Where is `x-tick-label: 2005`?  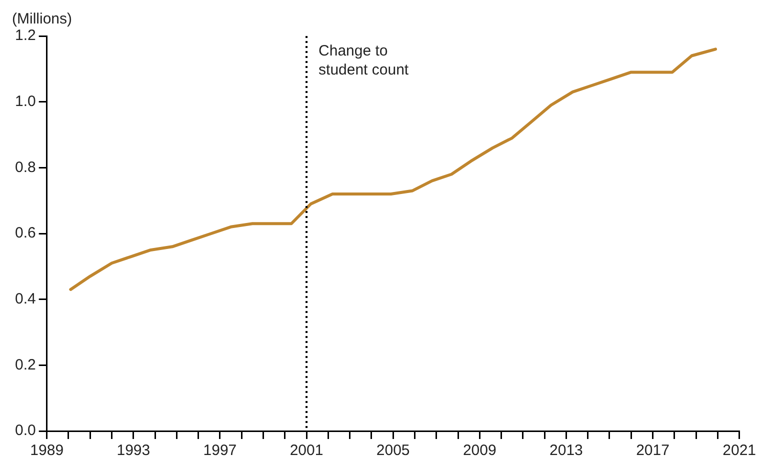
x-tick-label: 2005 is located at coordinates (393, 451).